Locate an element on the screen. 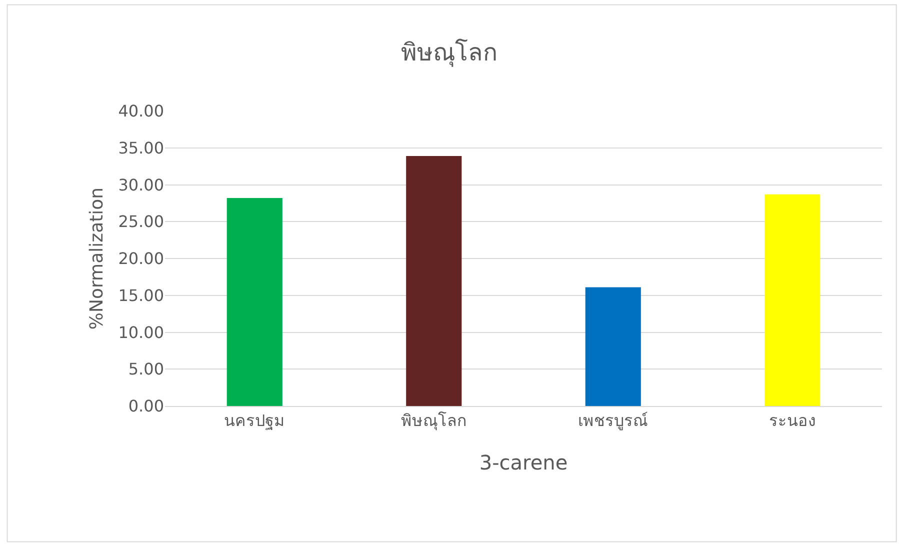  y-tick-label: 20.00 is located at coordinates (141, 258).